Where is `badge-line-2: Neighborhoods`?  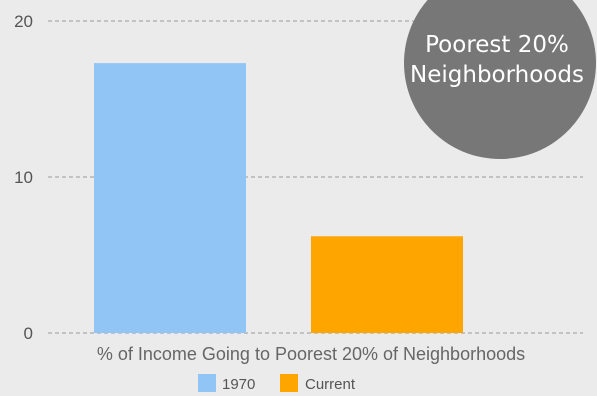
badge-line-2: Neighborhoods is located at coordinates (497, 75).